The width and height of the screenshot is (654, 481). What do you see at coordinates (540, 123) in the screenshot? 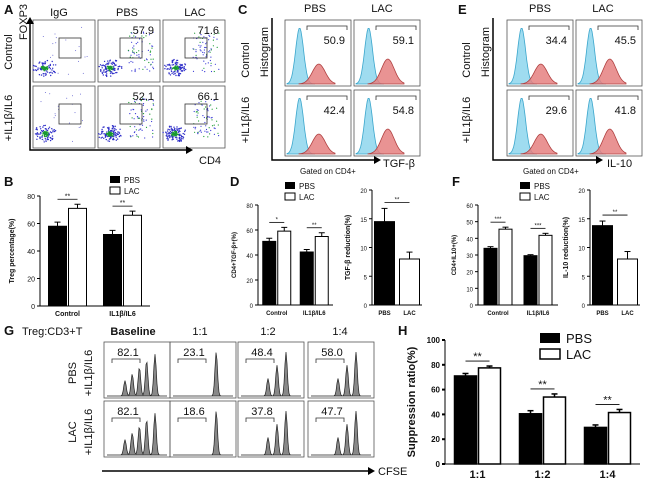
I see `histogram-frame` at bounding box center [540, 123].